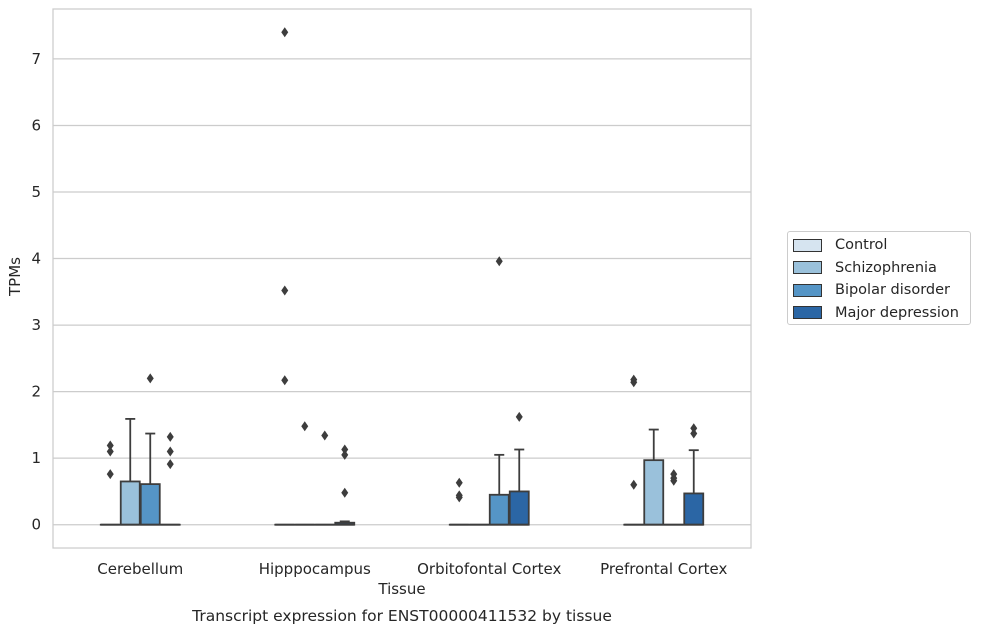 The height and width of the screenshot is (634, 983). Describe the element at coordinates (140, 569) in the screenshot. I see `x-tick-label: Cerebellum` at that location.